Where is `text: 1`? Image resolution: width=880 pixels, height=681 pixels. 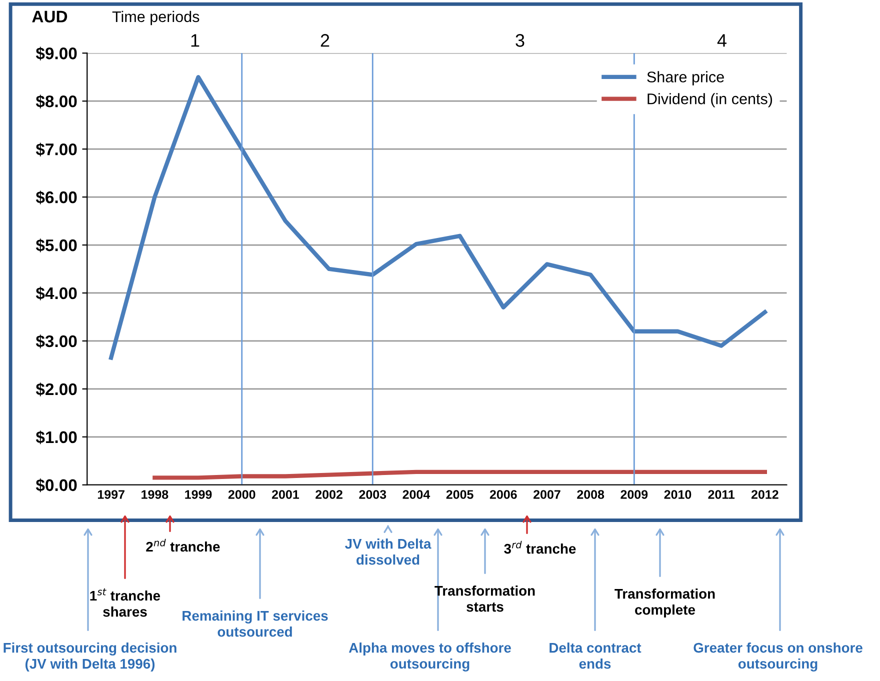
text: 1 is located at coordinates (195, 40).